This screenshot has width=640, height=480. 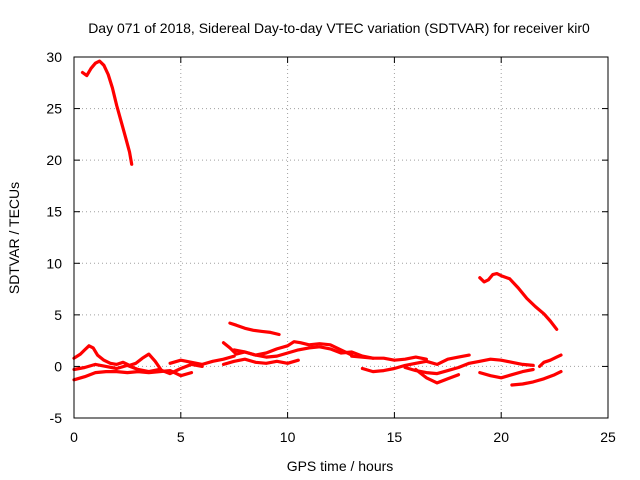 I want to click on series-line-arc-g, so click(x=260, y=361).